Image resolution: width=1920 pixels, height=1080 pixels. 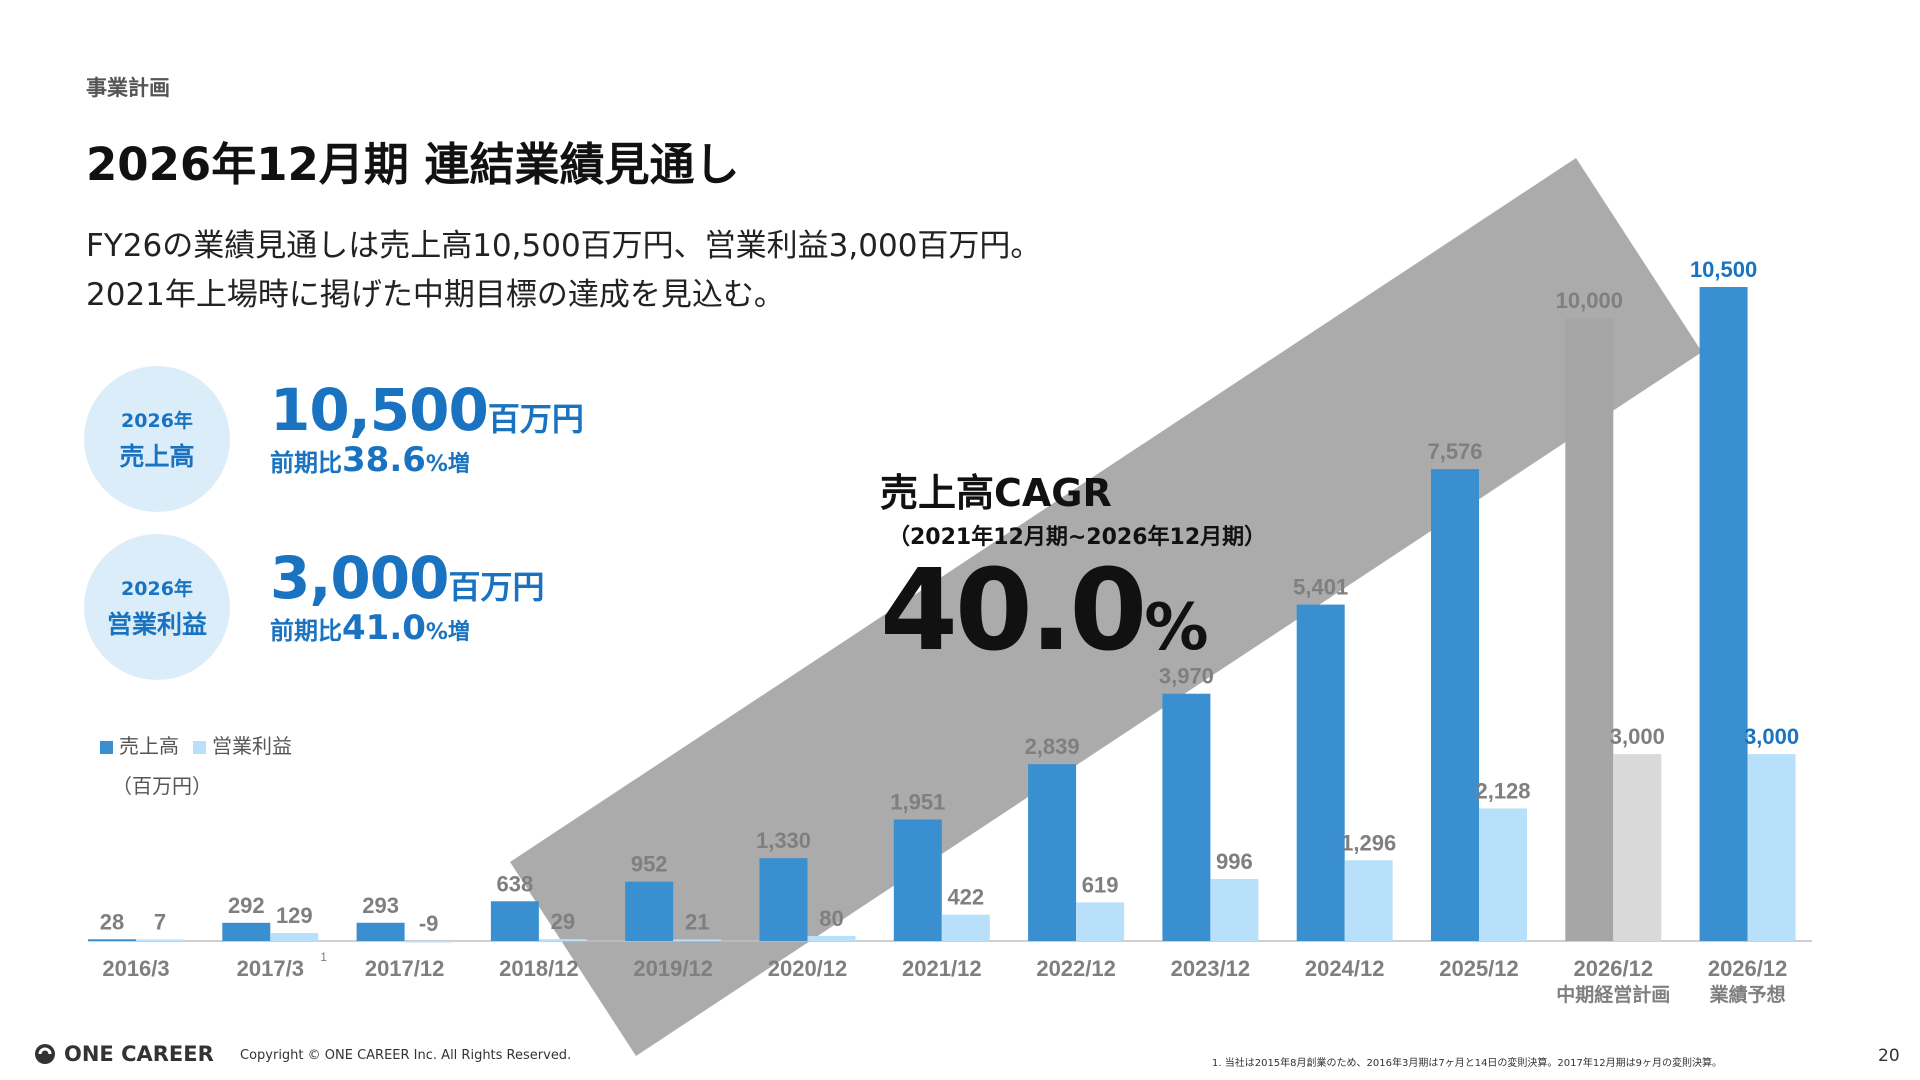 I want to click on profit-label-7: 619, so click(x=1100, y=884).